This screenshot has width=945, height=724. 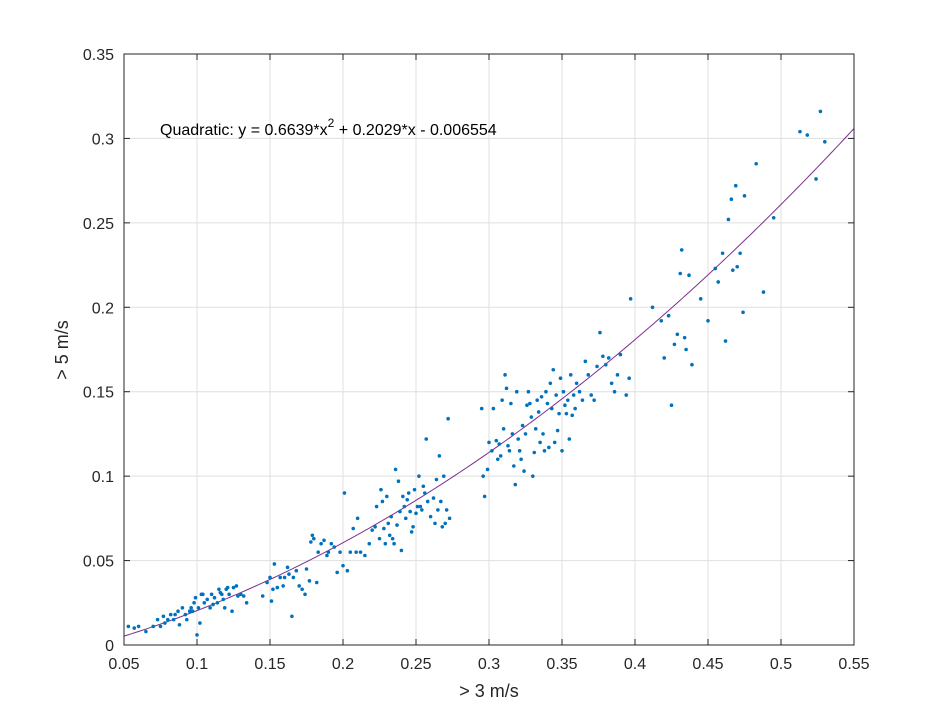 I want to click on x-tick-label: 0.15, so click(x=269, y=664).